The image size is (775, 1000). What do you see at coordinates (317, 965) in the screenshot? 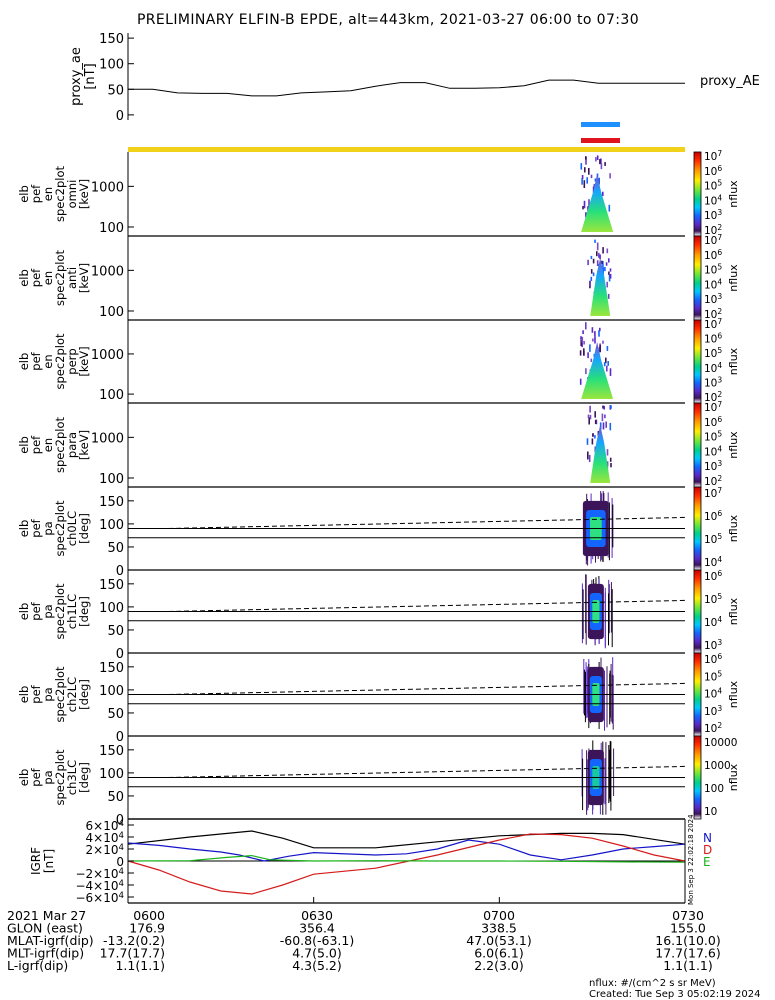
I see `ephemeris-value: 4.3(5.2)` at bounding box center [317, 965].